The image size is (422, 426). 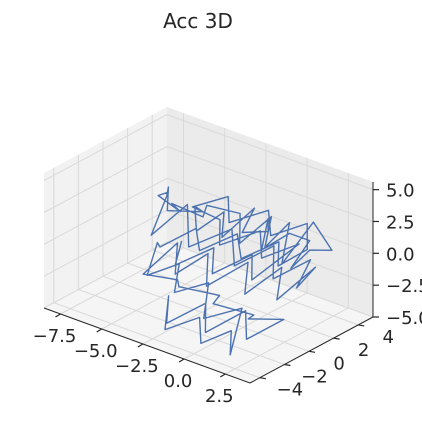 What do you see at coordinates (290, 390) in the screenshot?
I see `y-tick-label-0: −4` at bounding box center [290, 390].